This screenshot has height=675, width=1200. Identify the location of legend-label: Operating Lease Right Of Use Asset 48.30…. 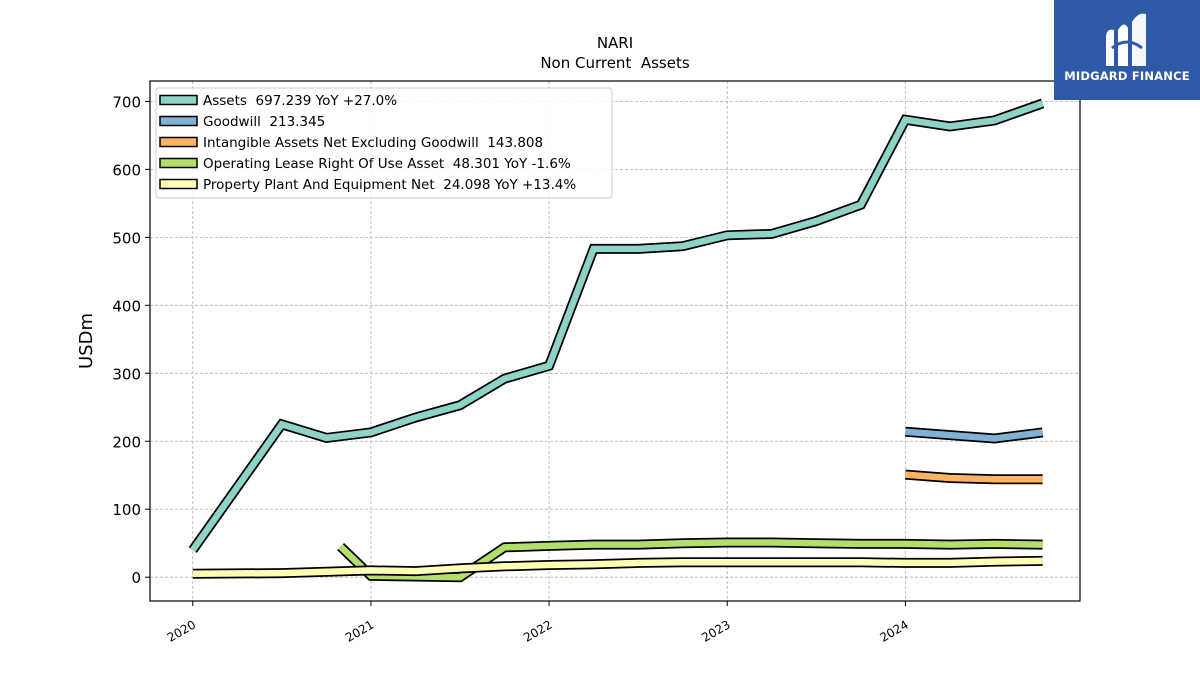
(387, 164).